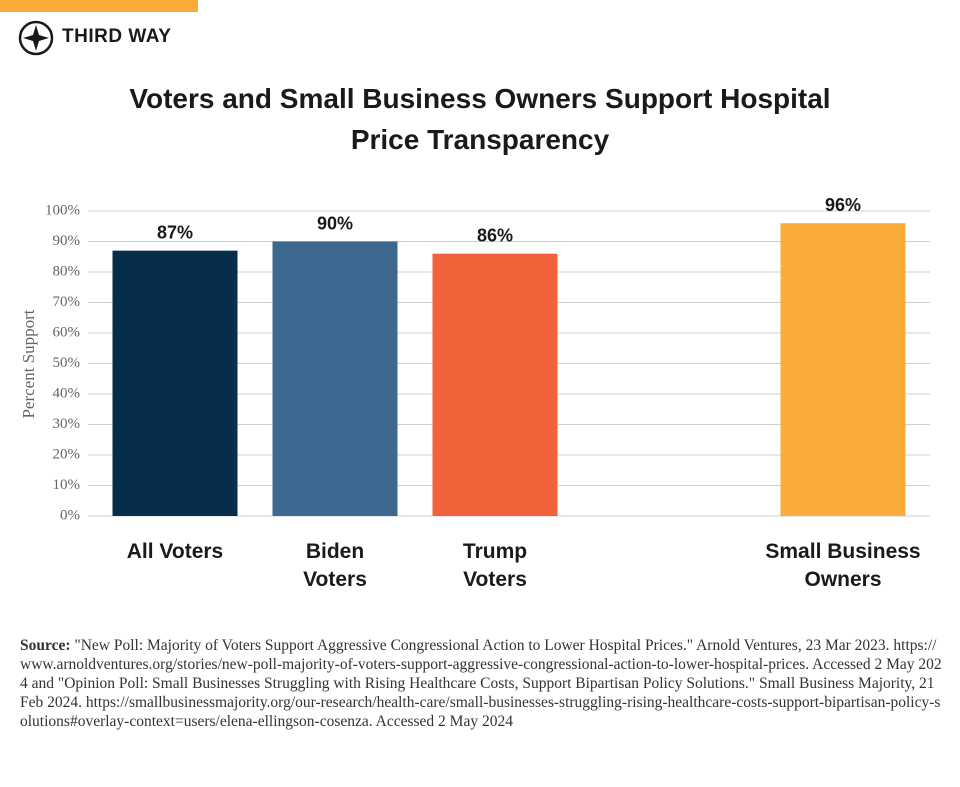 Image resolution: width=960 pixels, height=787 pixels. I want to click on brand: THIRD WAY, so click(117, 36).